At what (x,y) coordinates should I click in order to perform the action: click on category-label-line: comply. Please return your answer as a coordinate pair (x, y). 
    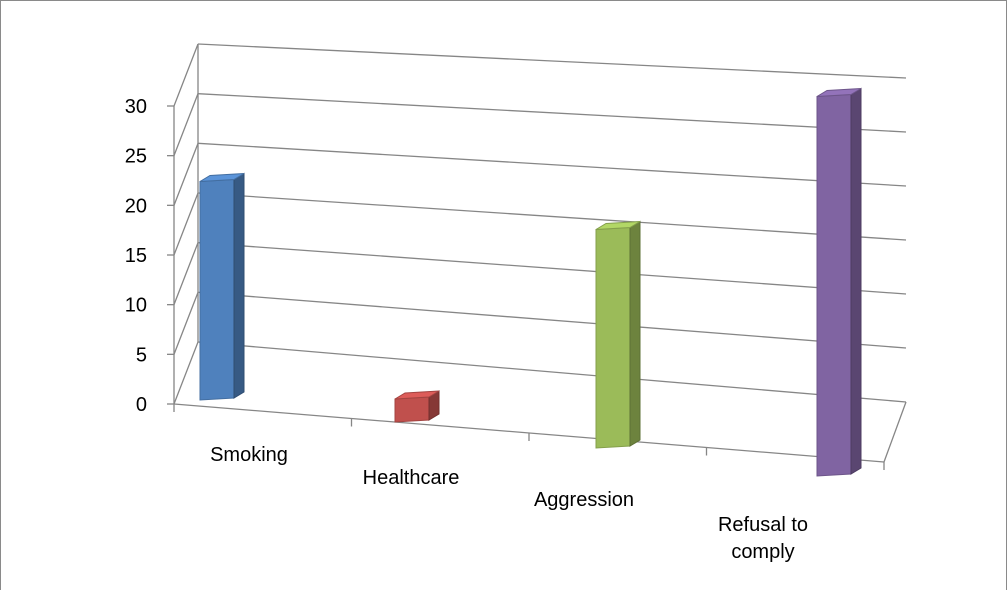
    Looking at the image, I should click on (762, 552).